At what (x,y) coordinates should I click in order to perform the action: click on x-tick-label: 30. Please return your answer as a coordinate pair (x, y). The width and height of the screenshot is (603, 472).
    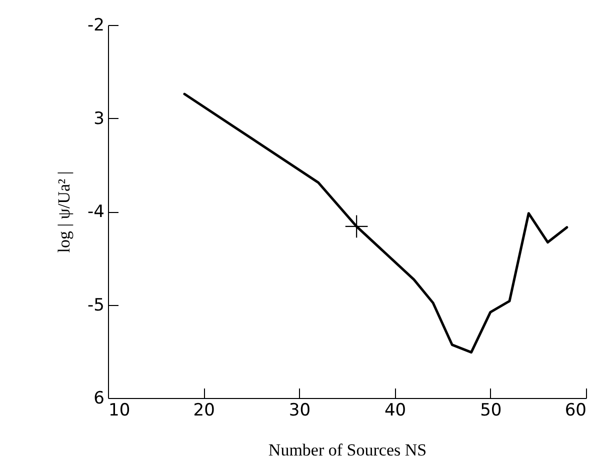
    Looking at the image, I should click on (299, 410).